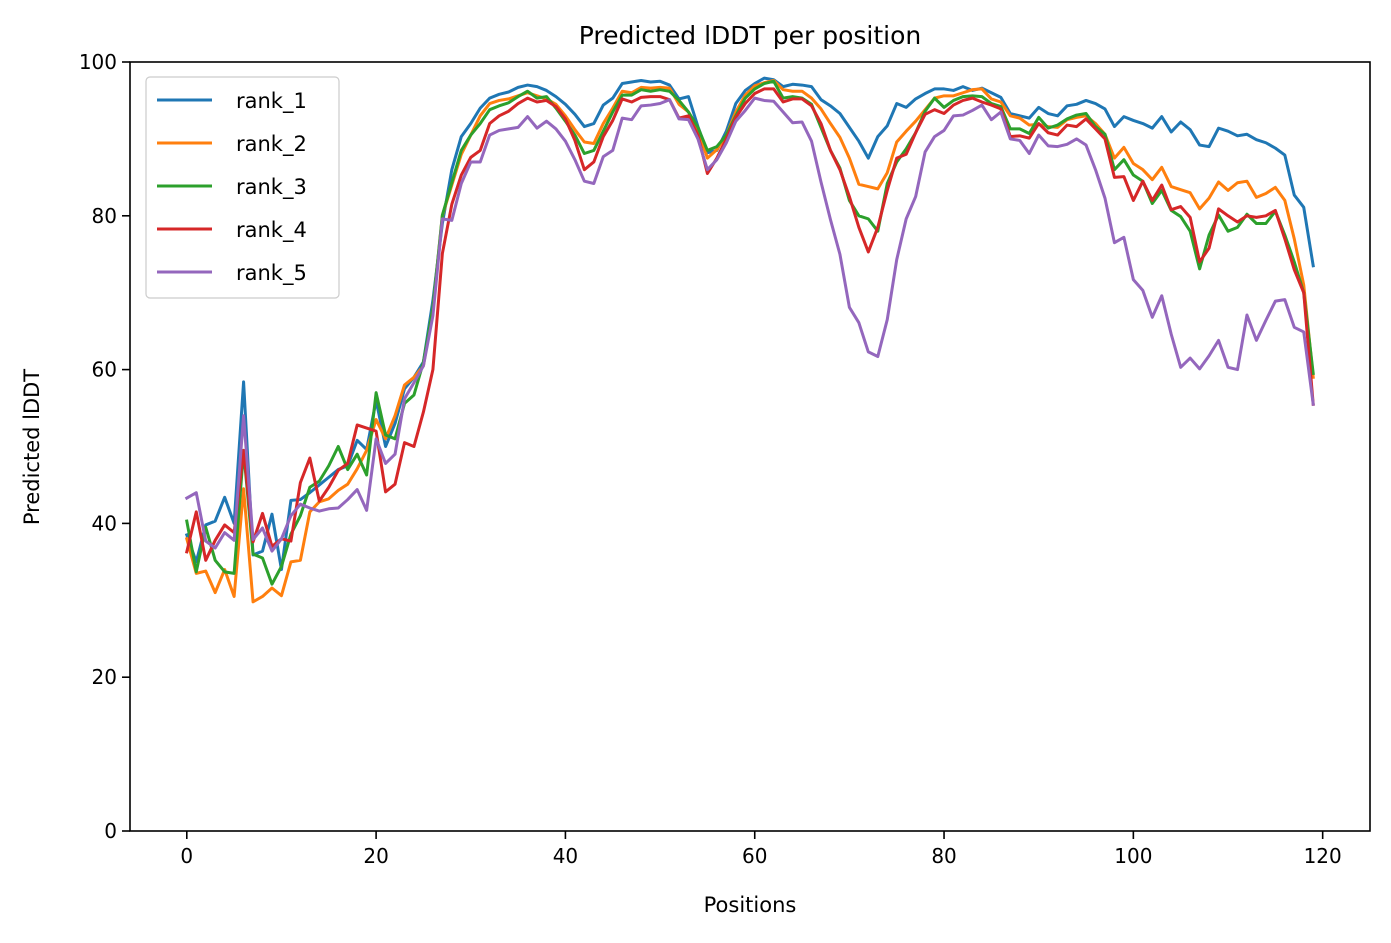  I want to click on y-tick-label: 100, so click(98, 62).